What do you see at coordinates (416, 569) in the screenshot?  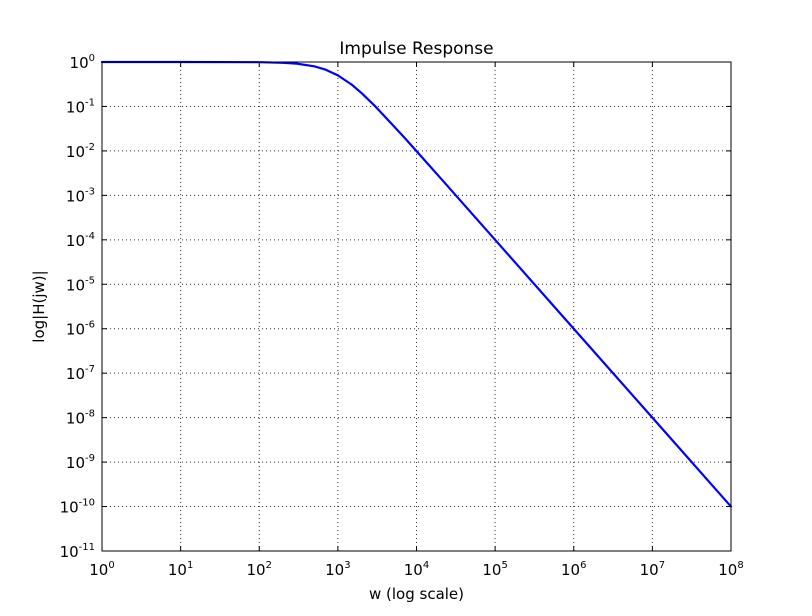 I see `x-tick-label: 10⁴` at bounding box center [416, 569].